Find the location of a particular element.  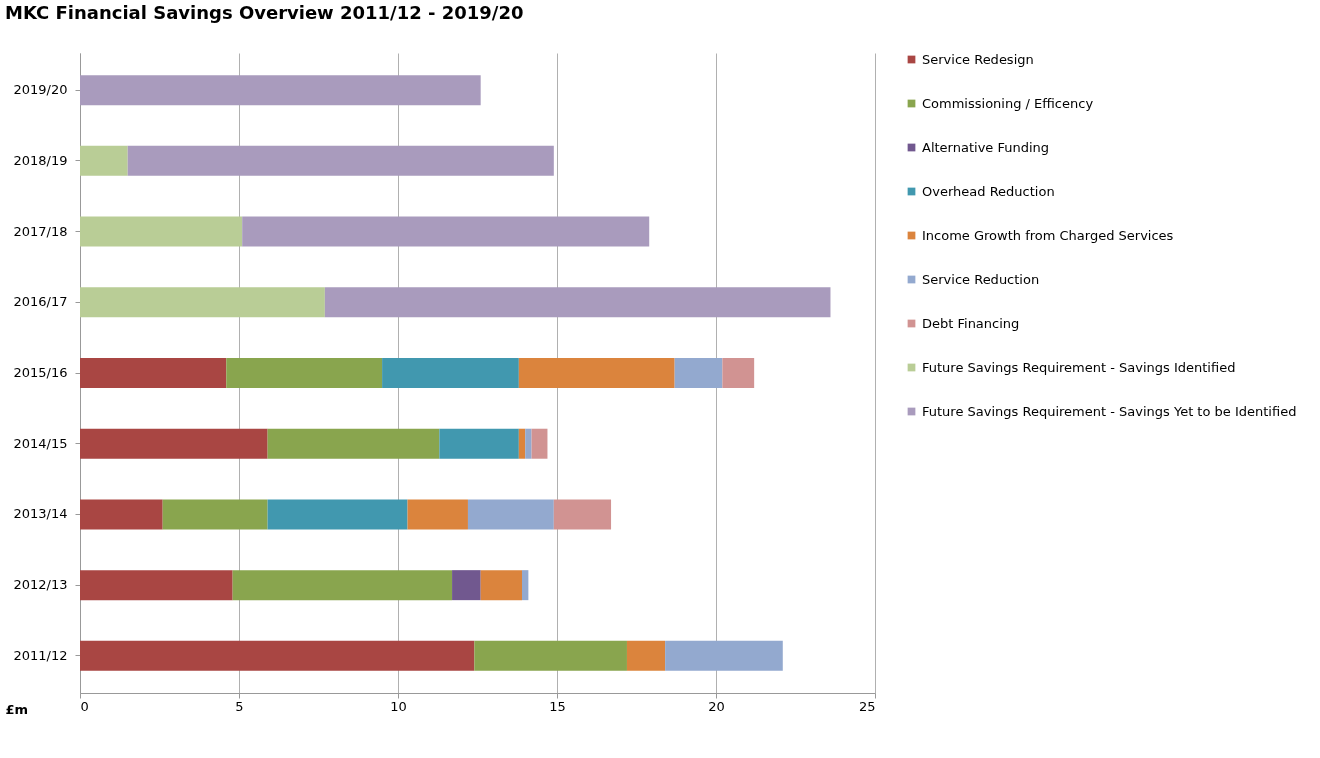

legend-label: Income Growth from Charged Services is located at coordinates (1048, 235).